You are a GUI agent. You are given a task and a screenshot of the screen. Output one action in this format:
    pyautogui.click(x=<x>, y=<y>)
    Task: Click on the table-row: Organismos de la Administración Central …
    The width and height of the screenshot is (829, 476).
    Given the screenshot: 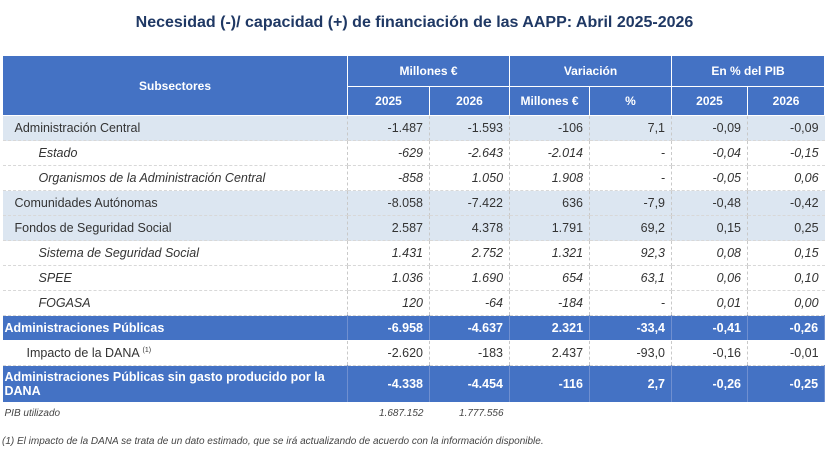 What is the action you would take?
    pyautogui.click(x=413, y=178)
    